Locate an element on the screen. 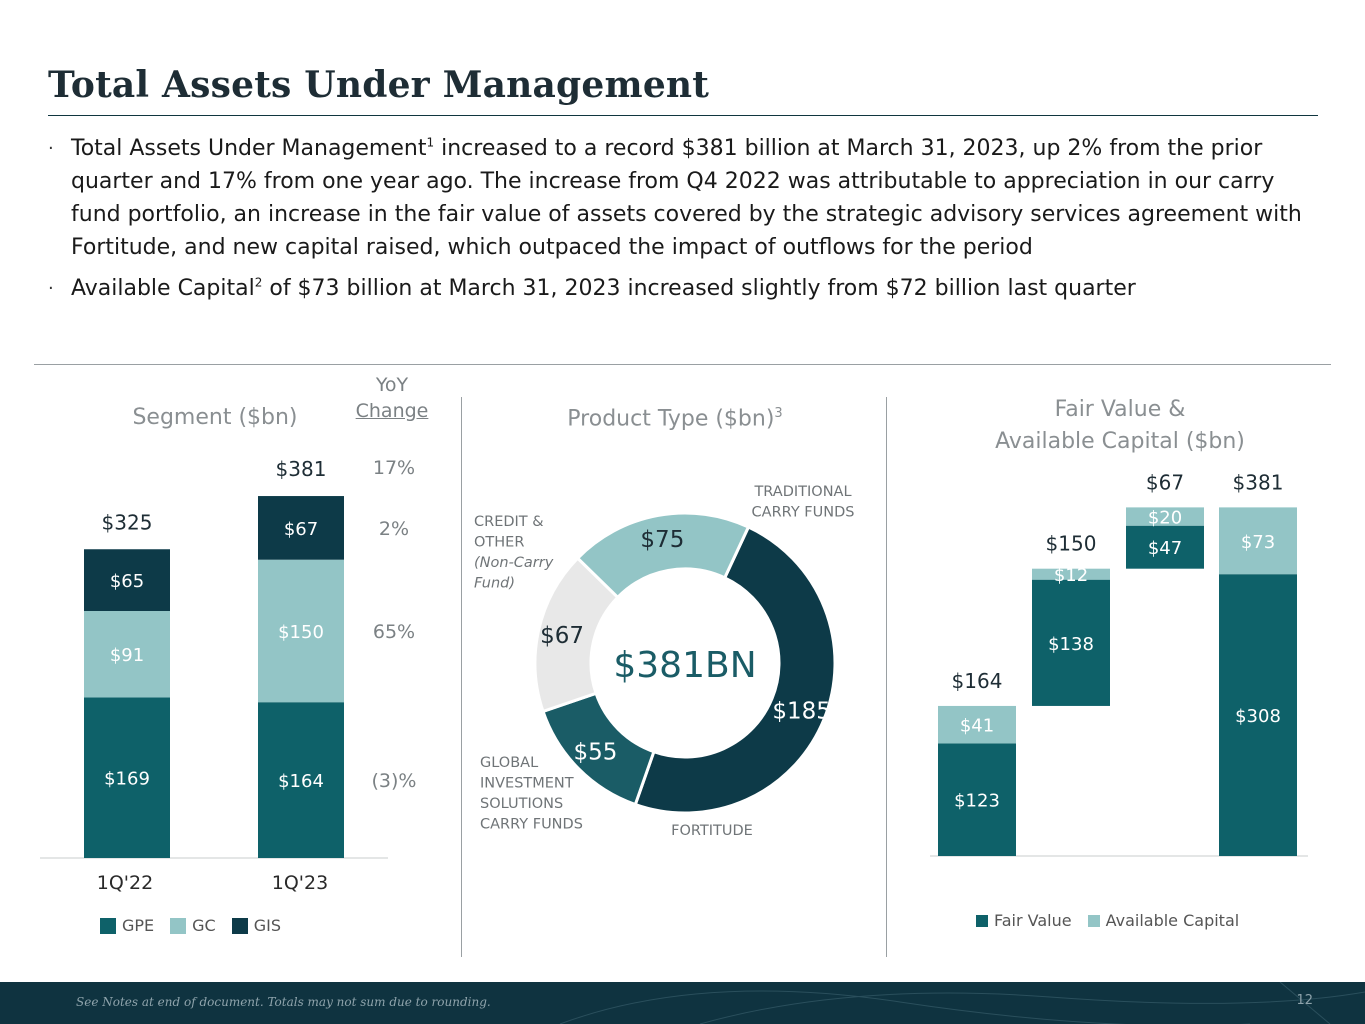 This screenshot has height=1024, width=1365. segment-legend: GPE GC GIS is located at coordinates (198, 925).